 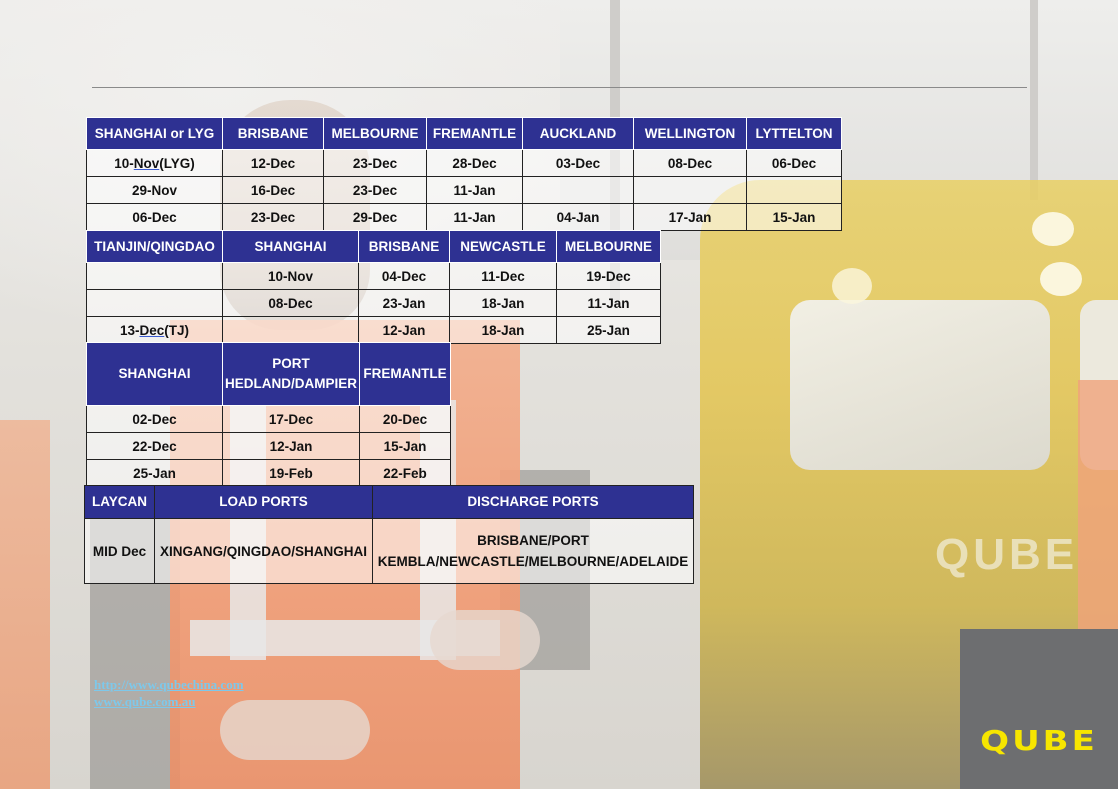 I want to click on qube-logo-text: QUBE, so click(x=1039, y=741).